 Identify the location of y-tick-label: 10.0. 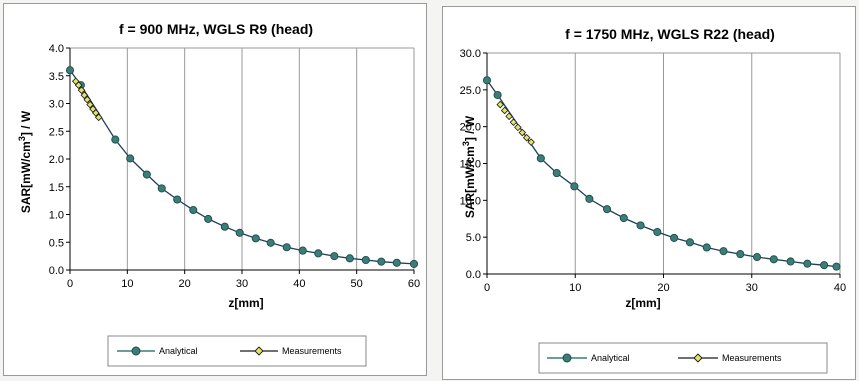
(470, 201).